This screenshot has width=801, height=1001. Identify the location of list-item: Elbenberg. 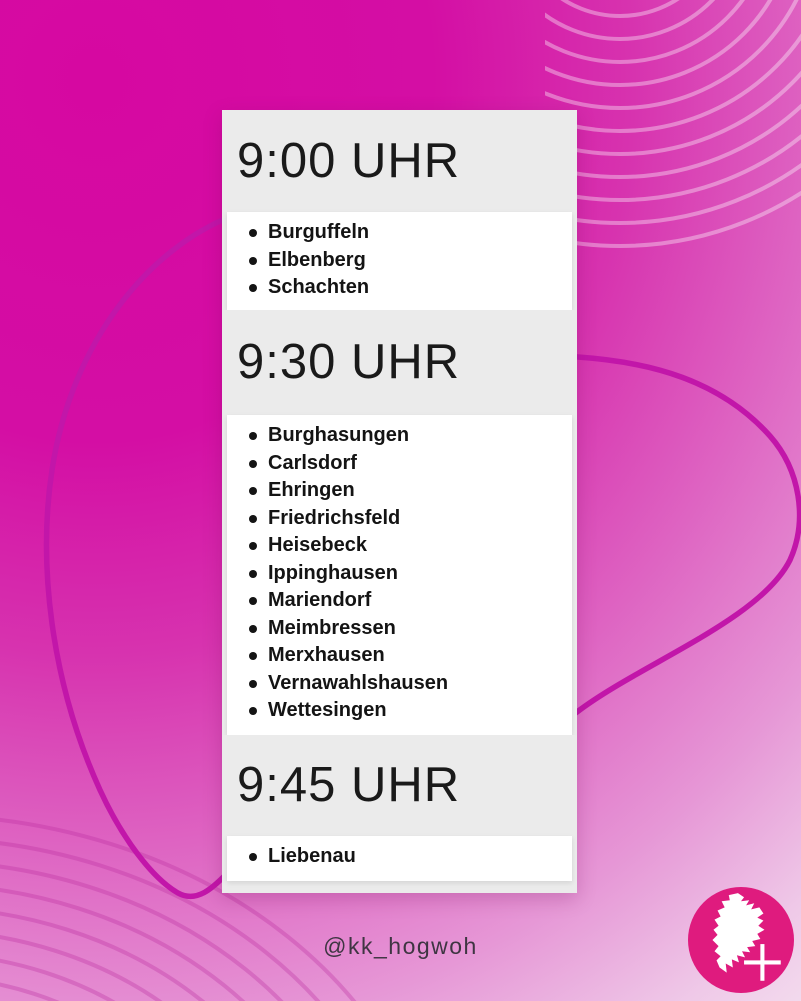
(399, 261).